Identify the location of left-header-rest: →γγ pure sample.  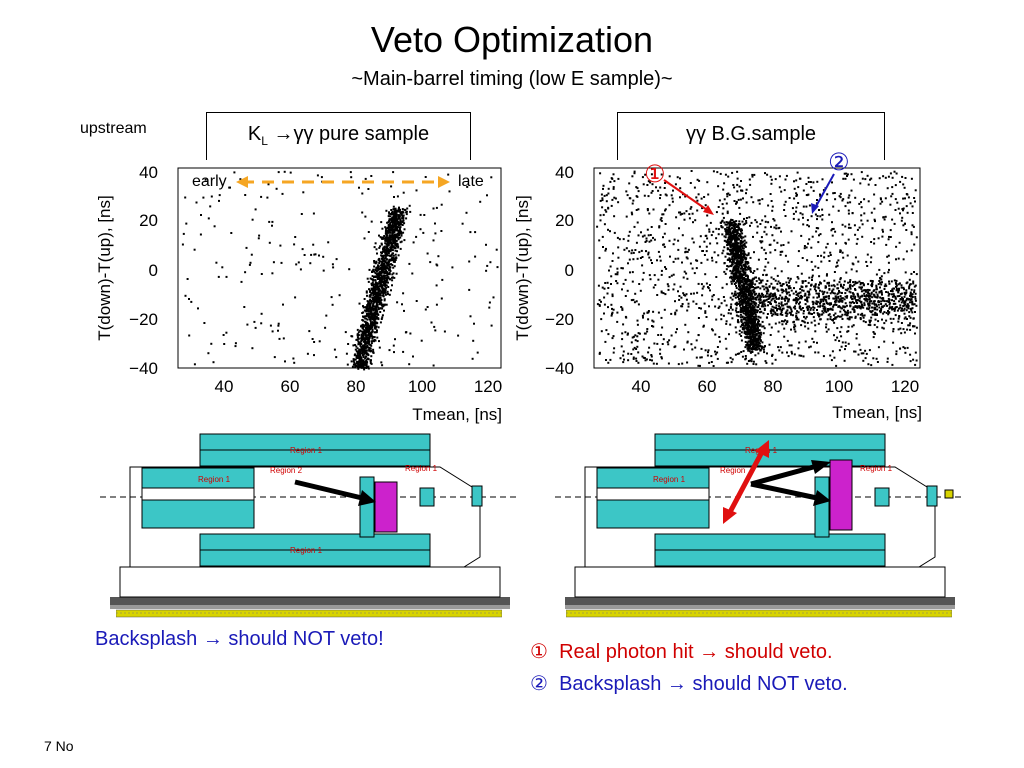
(348, 134).